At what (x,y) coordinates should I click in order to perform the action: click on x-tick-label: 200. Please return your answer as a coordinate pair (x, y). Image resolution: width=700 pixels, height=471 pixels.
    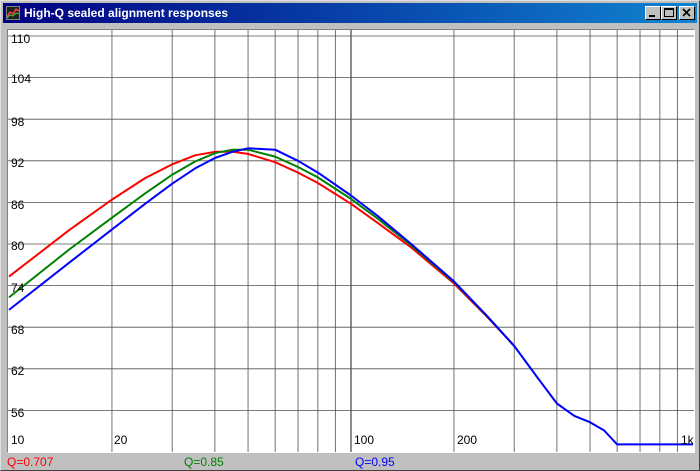
    Looking at the image, I should click on (467, 440).